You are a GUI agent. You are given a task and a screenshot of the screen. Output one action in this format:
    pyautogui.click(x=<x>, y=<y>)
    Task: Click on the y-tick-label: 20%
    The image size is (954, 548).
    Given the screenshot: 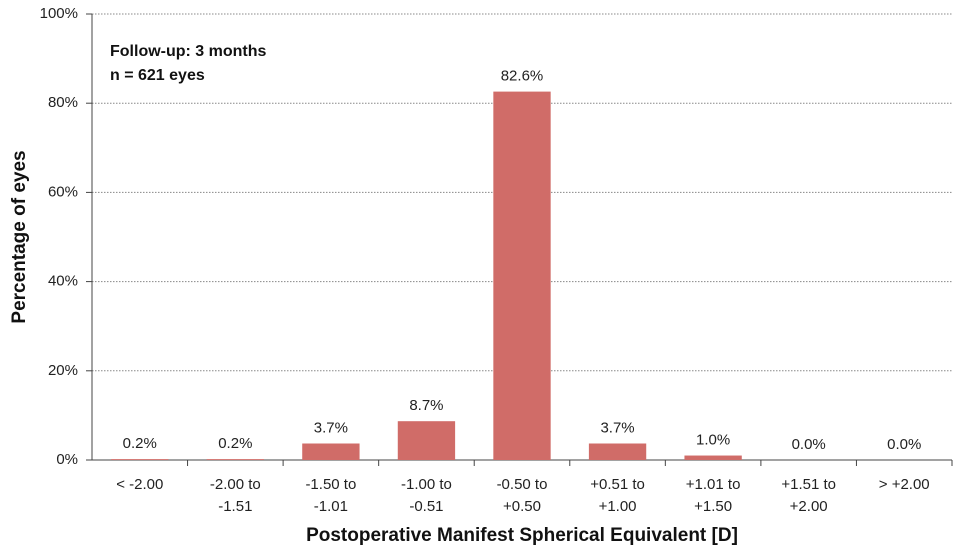 What is the action you would take?
    pyautogui.click(x=63, y=370)
    